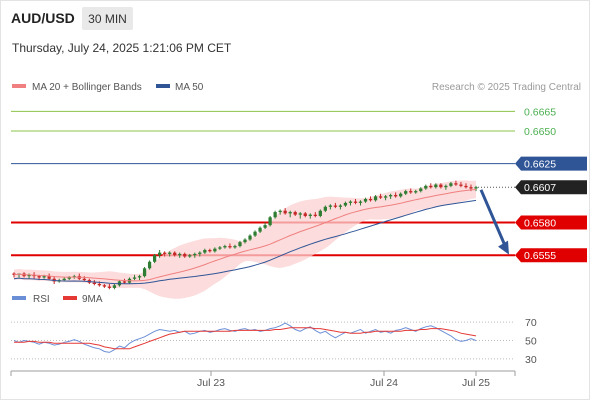 This screenshot has height=400, width=590. I want to click on rsi-tick-label: 50, so click(531, 342).